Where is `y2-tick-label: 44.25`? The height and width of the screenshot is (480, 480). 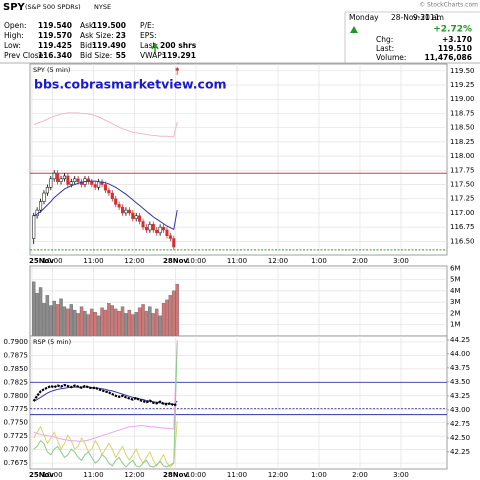
y2-tick-label: 44.25 is located at coordinates (460, 340).